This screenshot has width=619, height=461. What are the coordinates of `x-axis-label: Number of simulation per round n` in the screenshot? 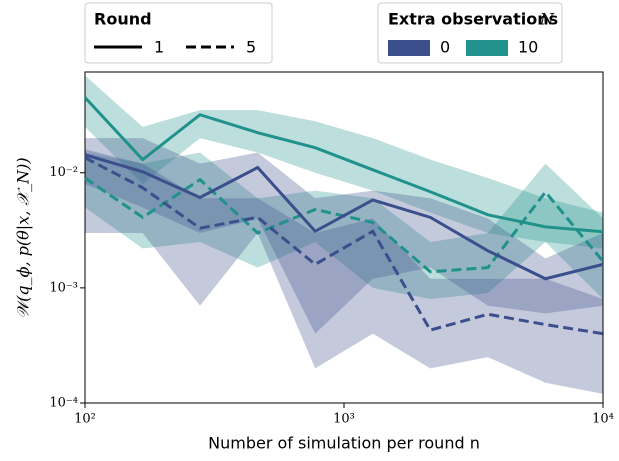 It's located at (344, 443).